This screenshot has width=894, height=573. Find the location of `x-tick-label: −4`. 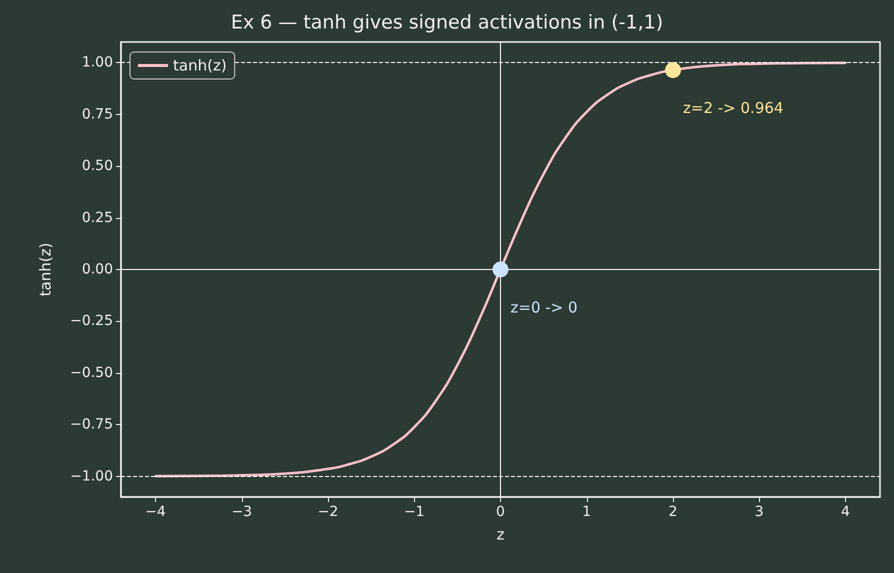

x-tick-label: −4 is located at coordinates (155, 512).